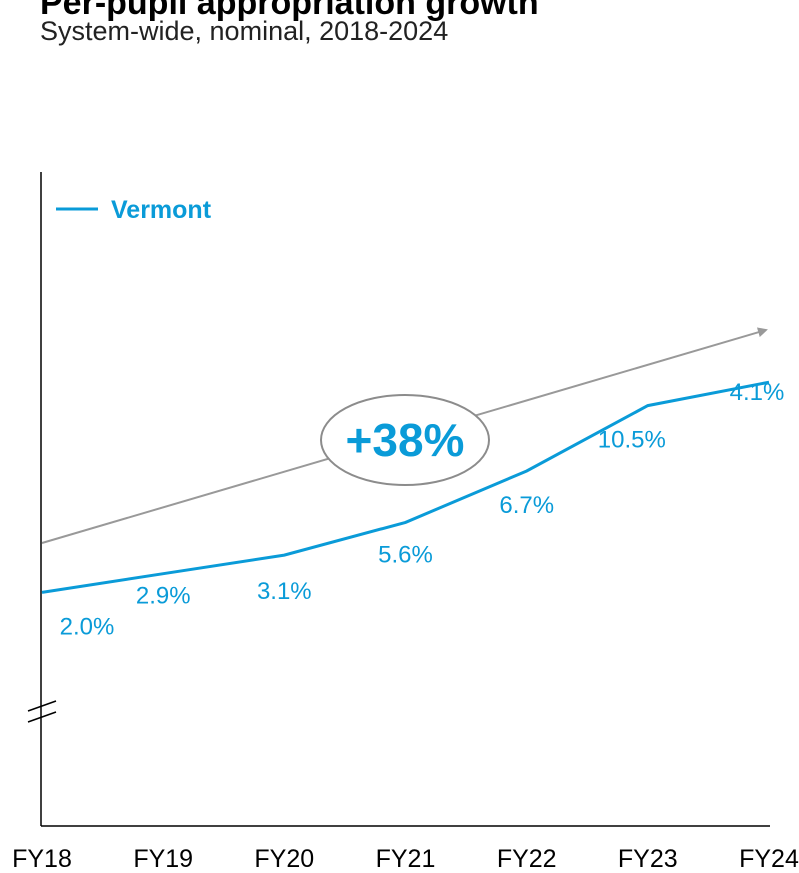  I want to click on x-tick-label-fy21: FY21, so click(406, 859).